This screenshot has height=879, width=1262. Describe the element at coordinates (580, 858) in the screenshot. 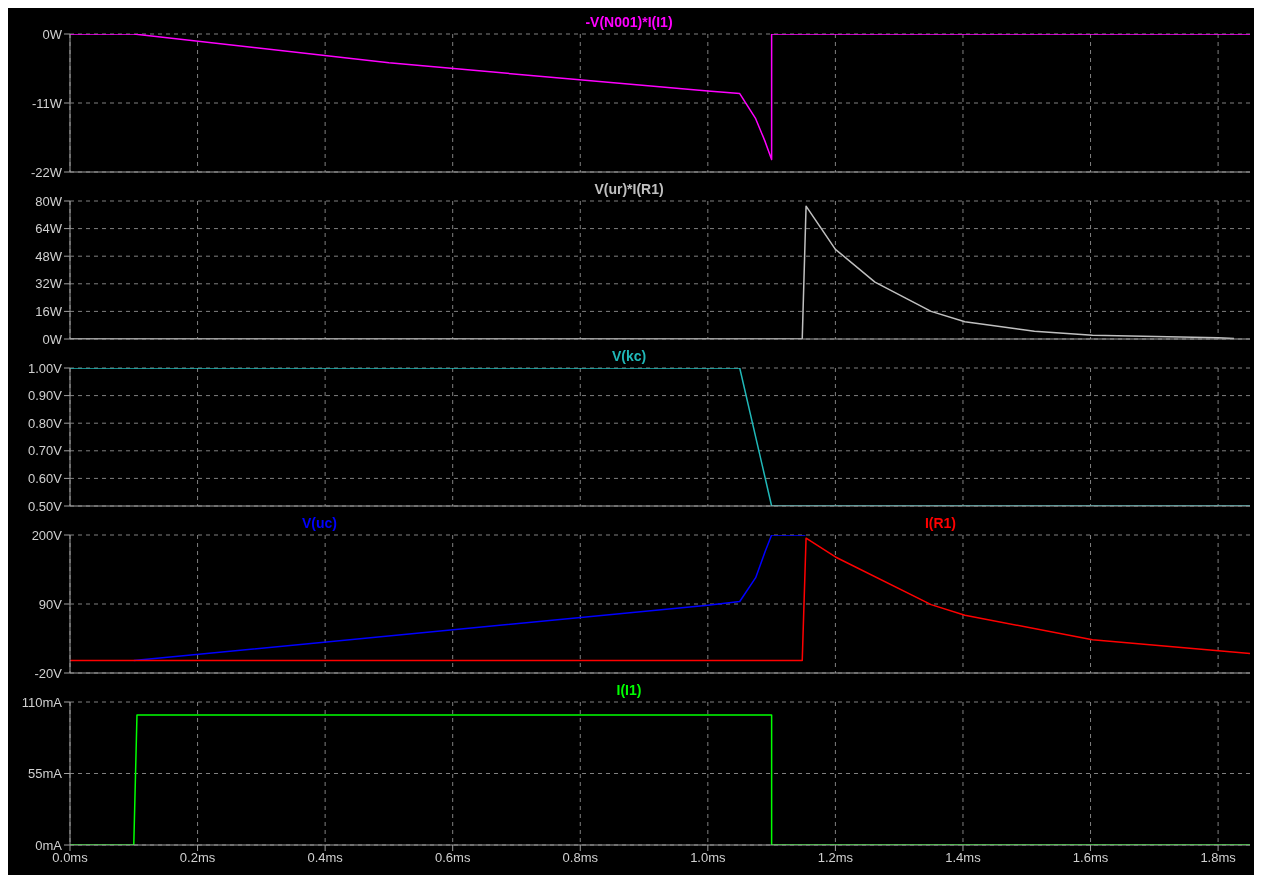

I see `x-tick-label: 0.8ms` at that location.